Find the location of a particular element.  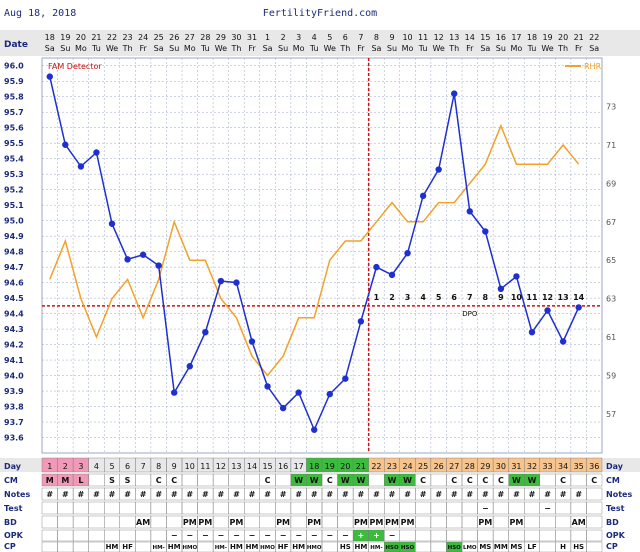

cp-value: HSO is located at coordinates (455, 548).